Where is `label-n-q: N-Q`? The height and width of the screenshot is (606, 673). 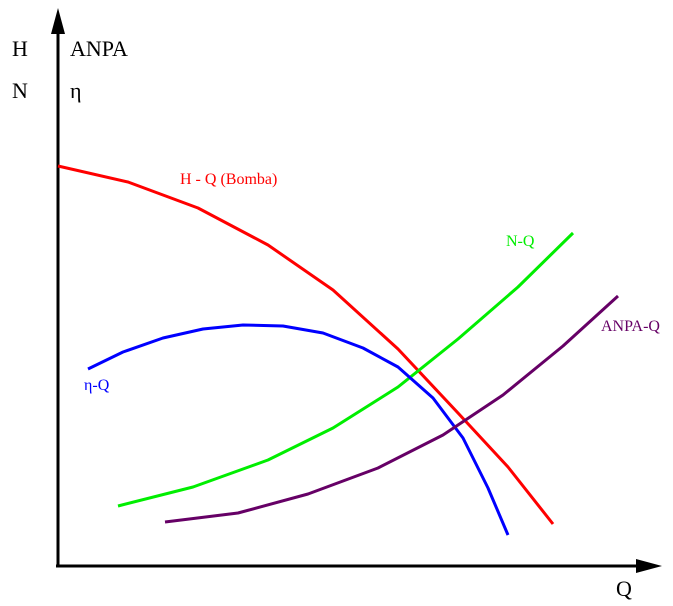 label-n-q: N-Q is located at coordinates (520, 241).